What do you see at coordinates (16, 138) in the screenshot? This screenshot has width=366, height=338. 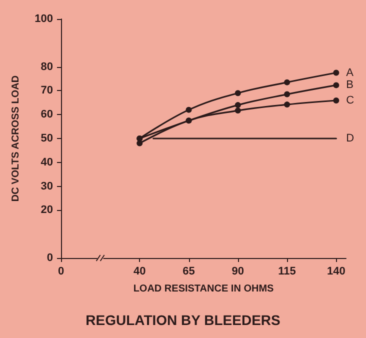 I see `y-axis-title: DC VOLTS ACROSS LOAD` at bounding box center [16, 138].